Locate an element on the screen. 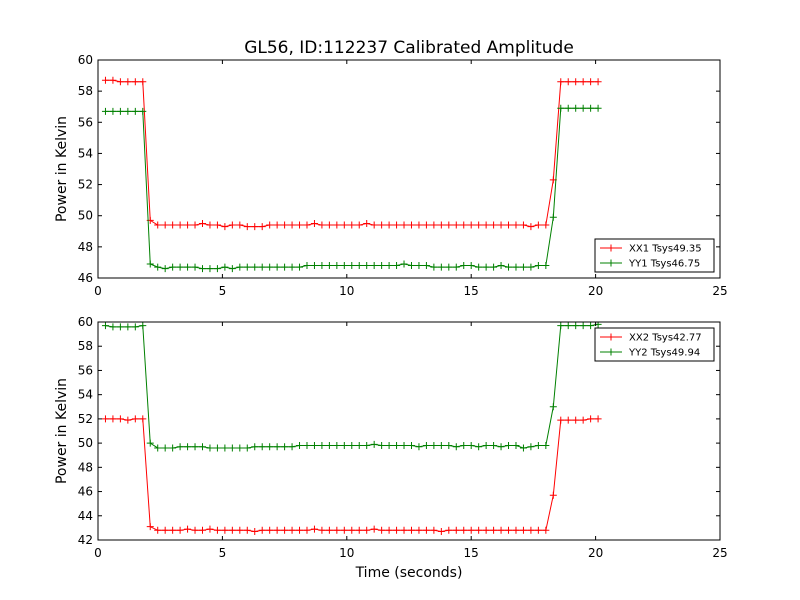 The height and width of the screenshot is (600, 800). chart-title: GL56, ID:112237 Calibrated Amplitude is located at coordinates (409, 48).